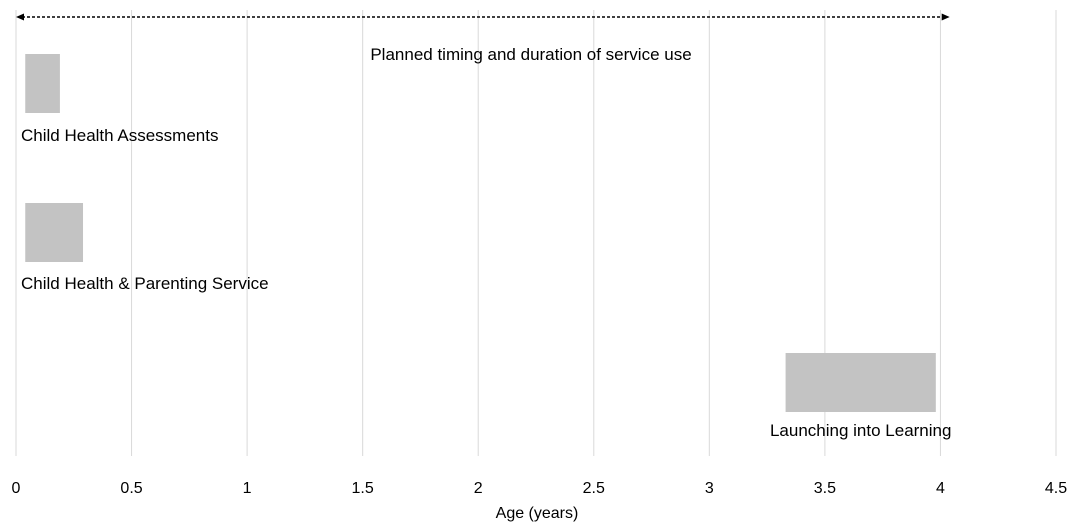  Describe the element at coordinates (594, 488) in the screenshot. I see `x-tick-label: 2.5` at that location.